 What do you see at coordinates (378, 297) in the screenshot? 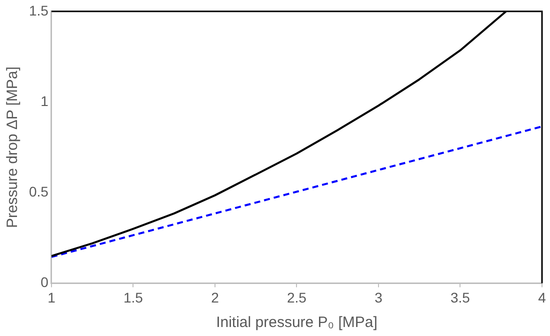
I see `x-tick-label: 3` at bounding box center [378, 297].